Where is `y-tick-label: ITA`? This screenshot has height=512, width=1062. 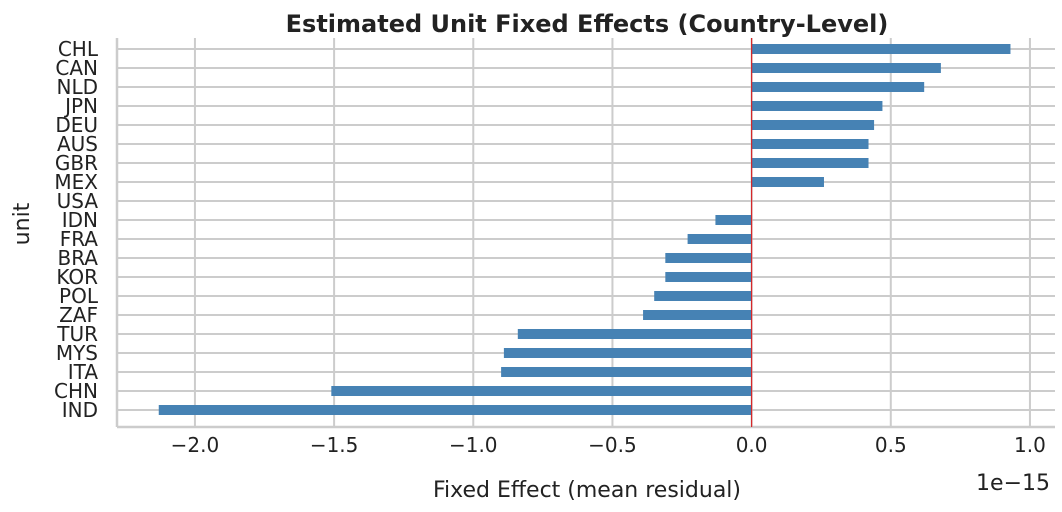
y-tick-label: ITA is located at coordinates (83, 372).